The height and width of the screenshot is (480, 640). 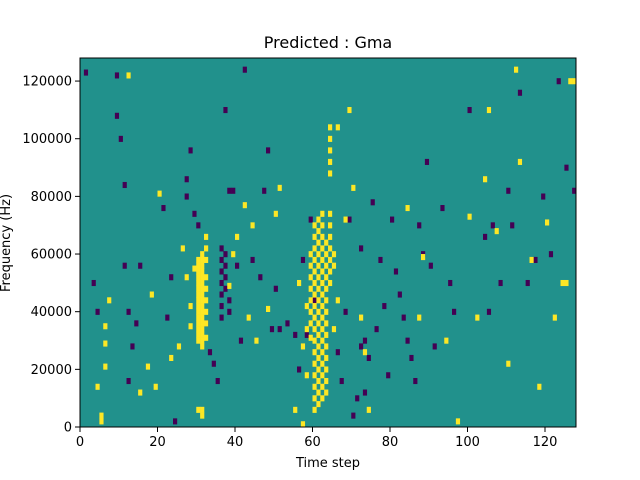 What do you see at coordinates (157, 442) in the screenshot?
I see `x-tick-label: 20` at bounding box center [157, 442].